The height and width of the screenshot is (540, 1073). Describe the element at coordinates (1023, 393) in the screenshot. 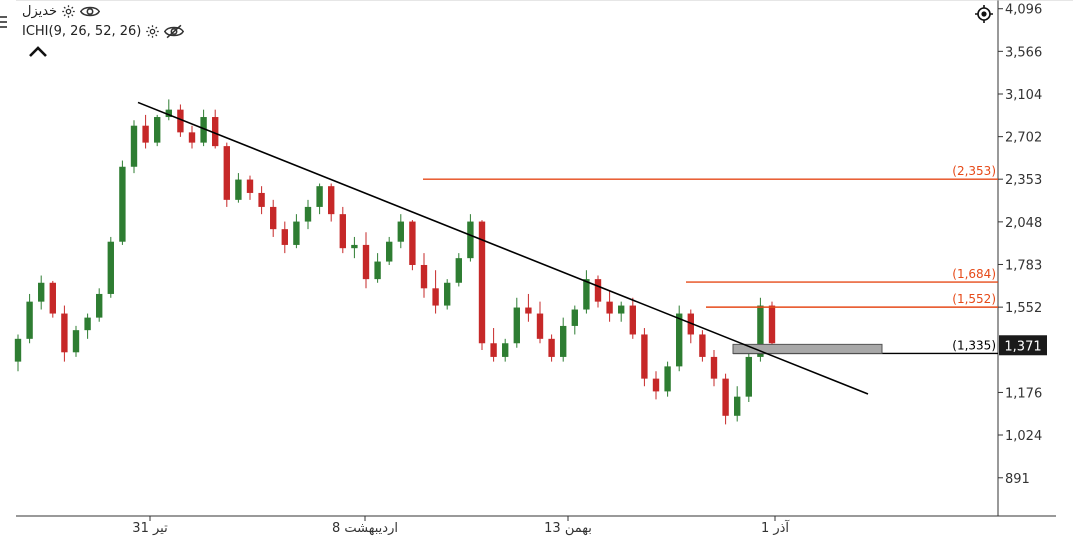

I see `y-tick-label: 1,176` at that location.